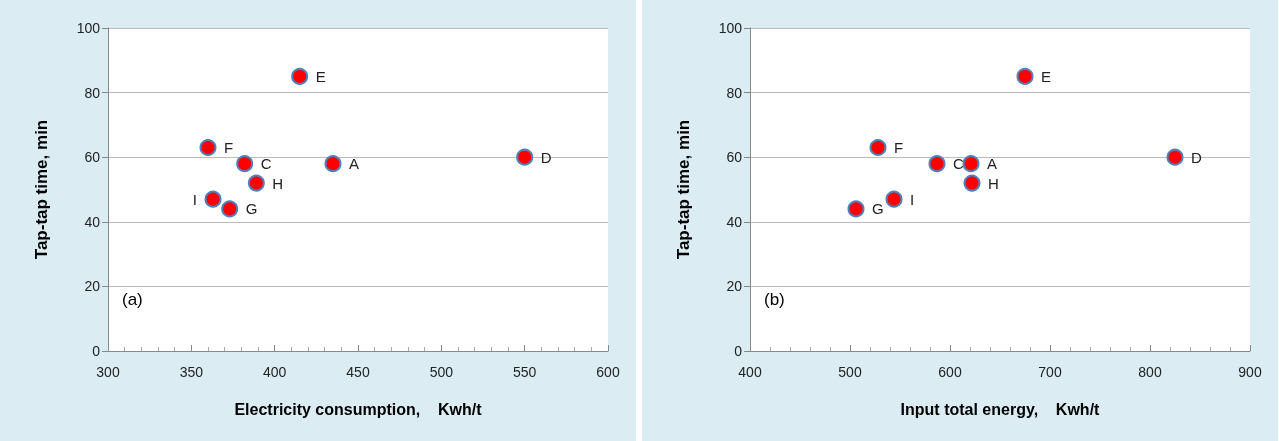 This screenshot has width=1279, height=441. What do you see at coordinates (358, 372) in the screenshot?
I see `x-tick-label: 450` at bounding box center [358, 372].